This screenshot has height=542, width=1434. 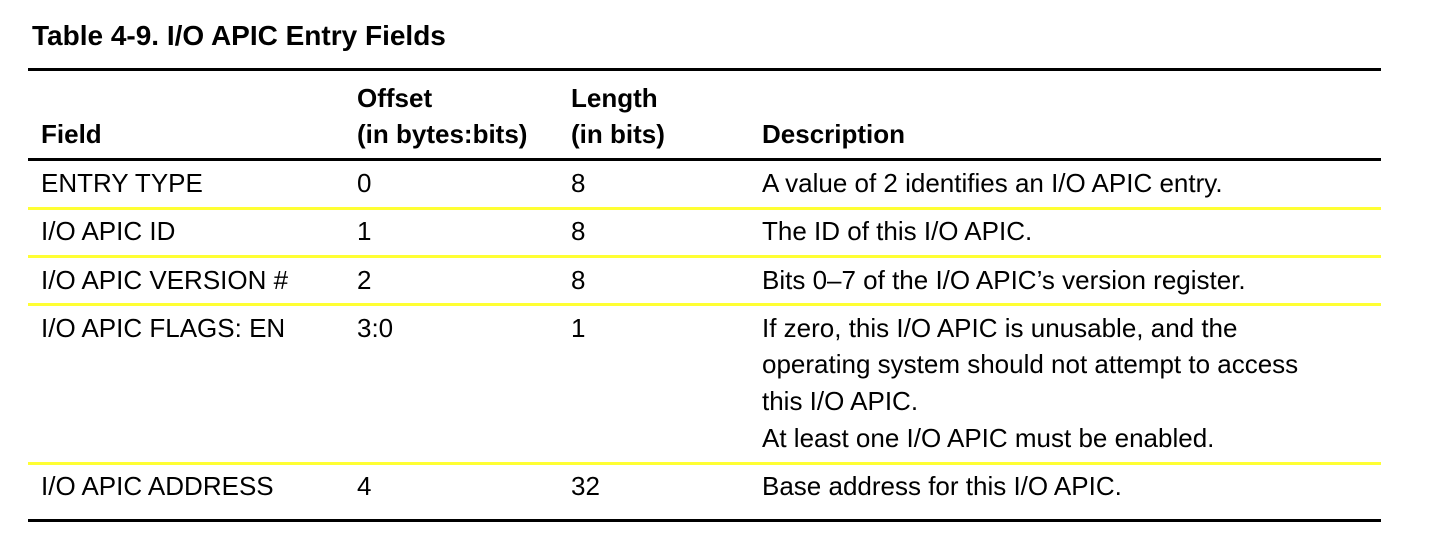 What do you see at coordinates (364, 183) in the screenshot?
I see `row-entry-type-offset: 0` at bounding box center [364, 183].